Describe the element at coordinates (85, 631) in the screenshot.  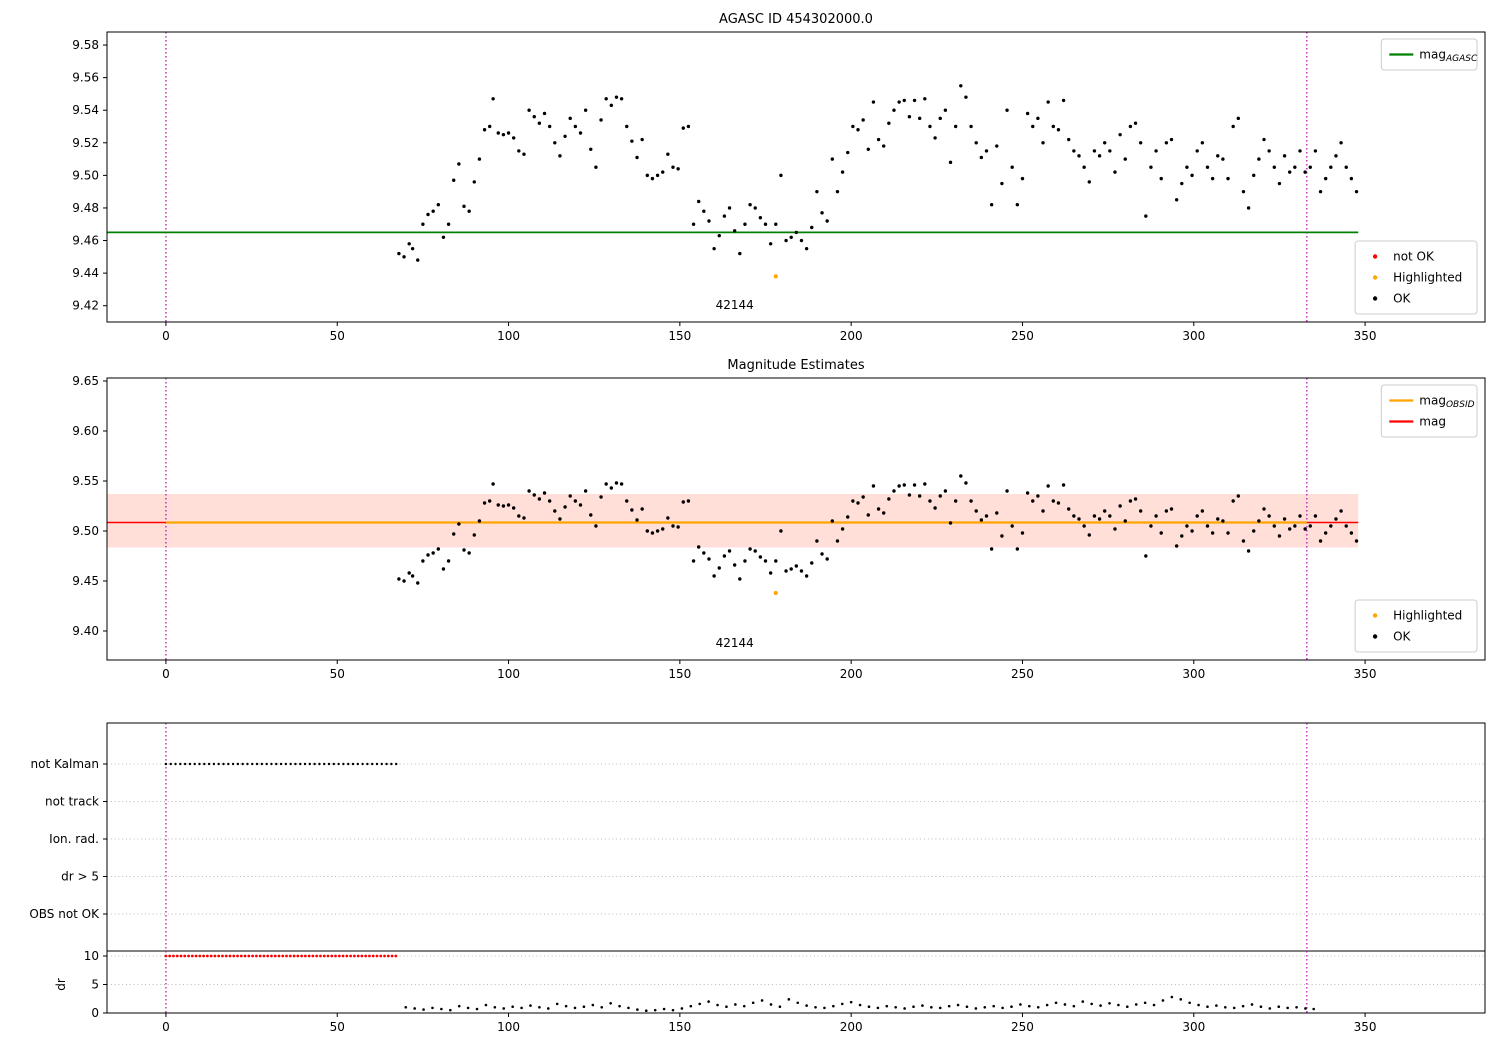
I see `y-tick-label: 9.40` at that location.